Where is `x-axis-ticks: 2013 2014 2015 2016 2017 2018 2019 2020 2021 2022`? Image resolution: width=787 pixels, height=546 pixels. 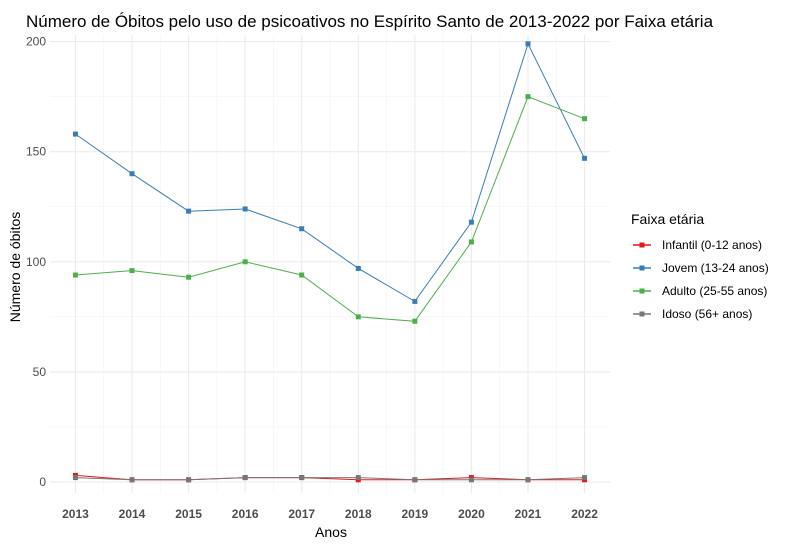
x-axis-ticks: 2013 2014 2015 2016 2017 2018 2019 2020 2021 2022 is located at coordinates (330, 514).